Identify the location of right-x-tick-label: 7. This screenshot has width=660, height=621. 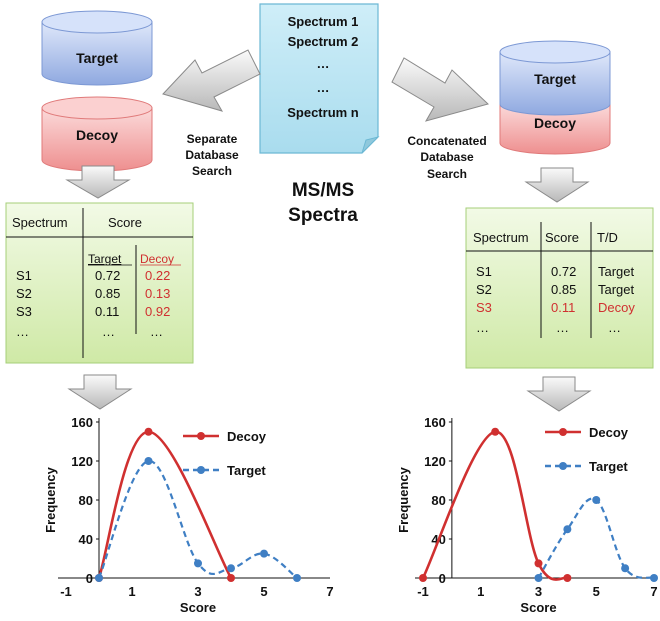
(653, 591).